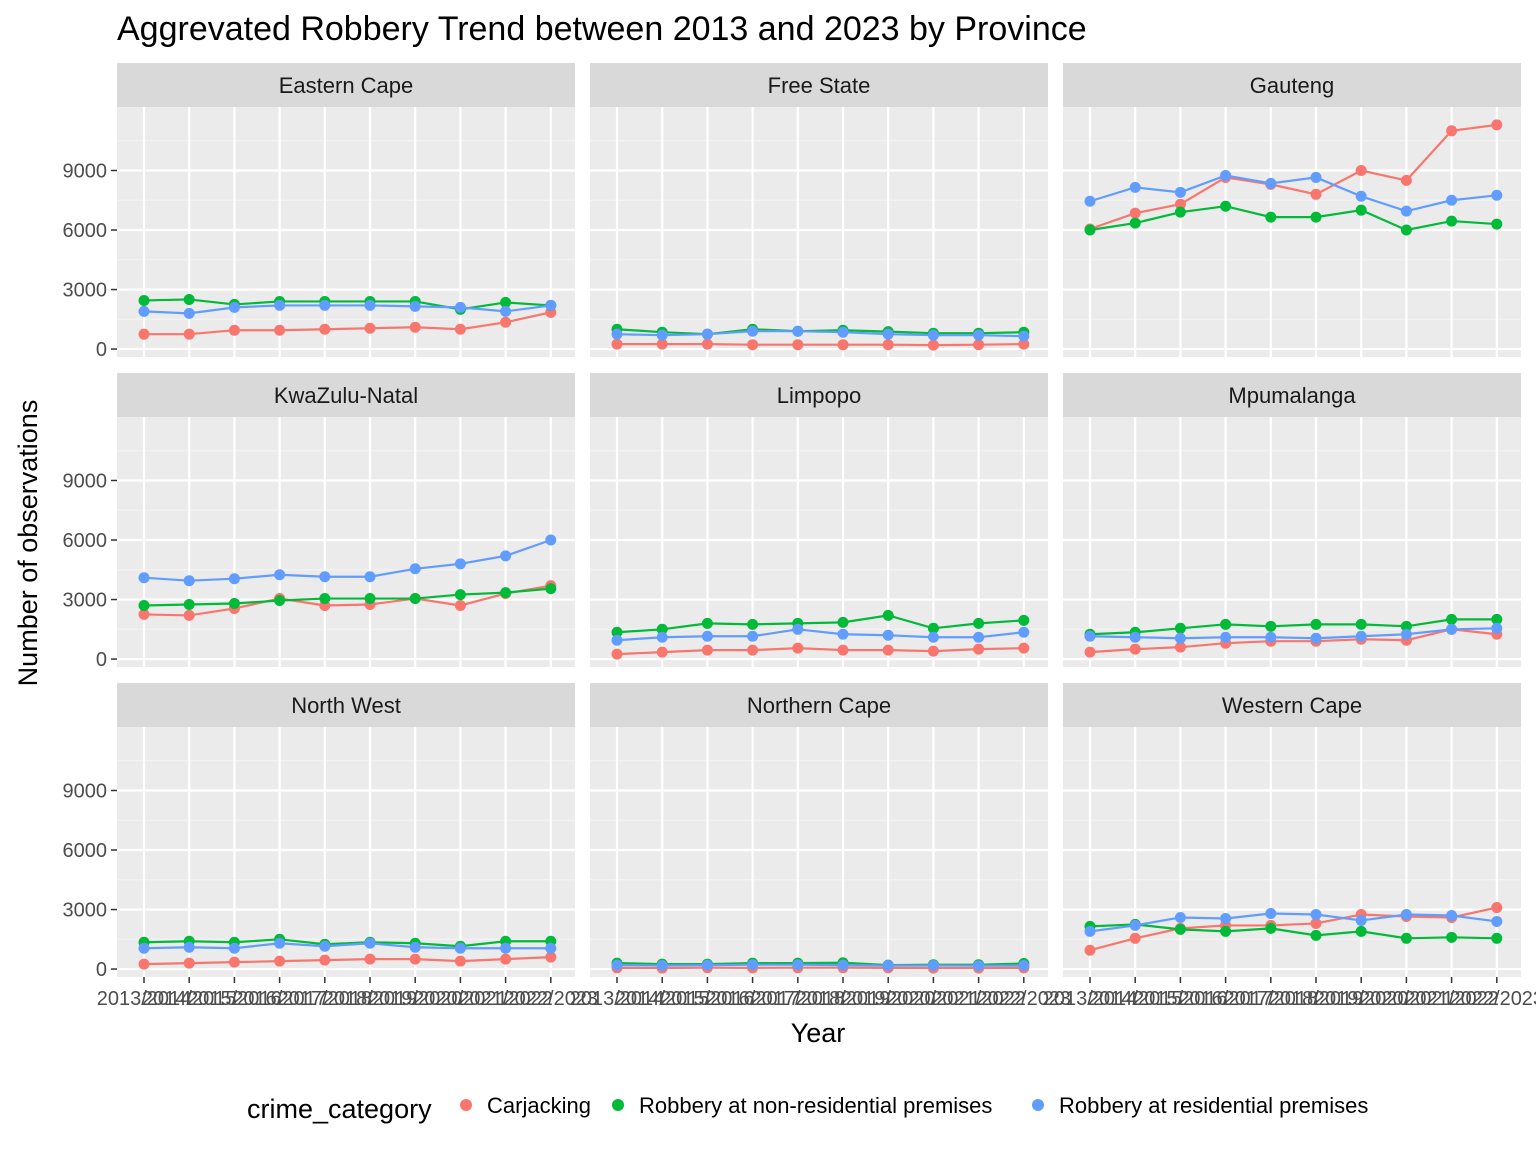 This screenshot has height=1152, width=1536. I want to click on y-axis-title: Number of observations, so click(28, 543).